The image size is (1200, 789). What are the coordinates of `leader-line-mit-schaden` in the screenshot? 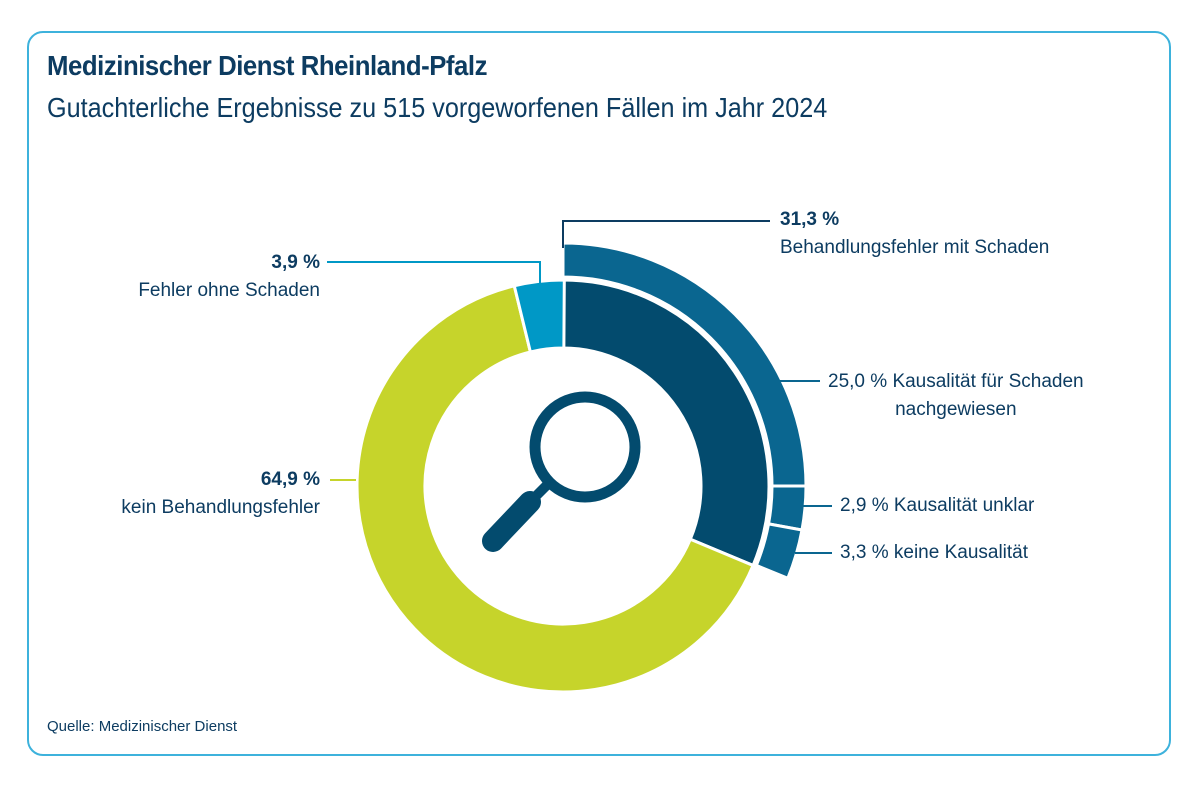 It's located at (666, 234).